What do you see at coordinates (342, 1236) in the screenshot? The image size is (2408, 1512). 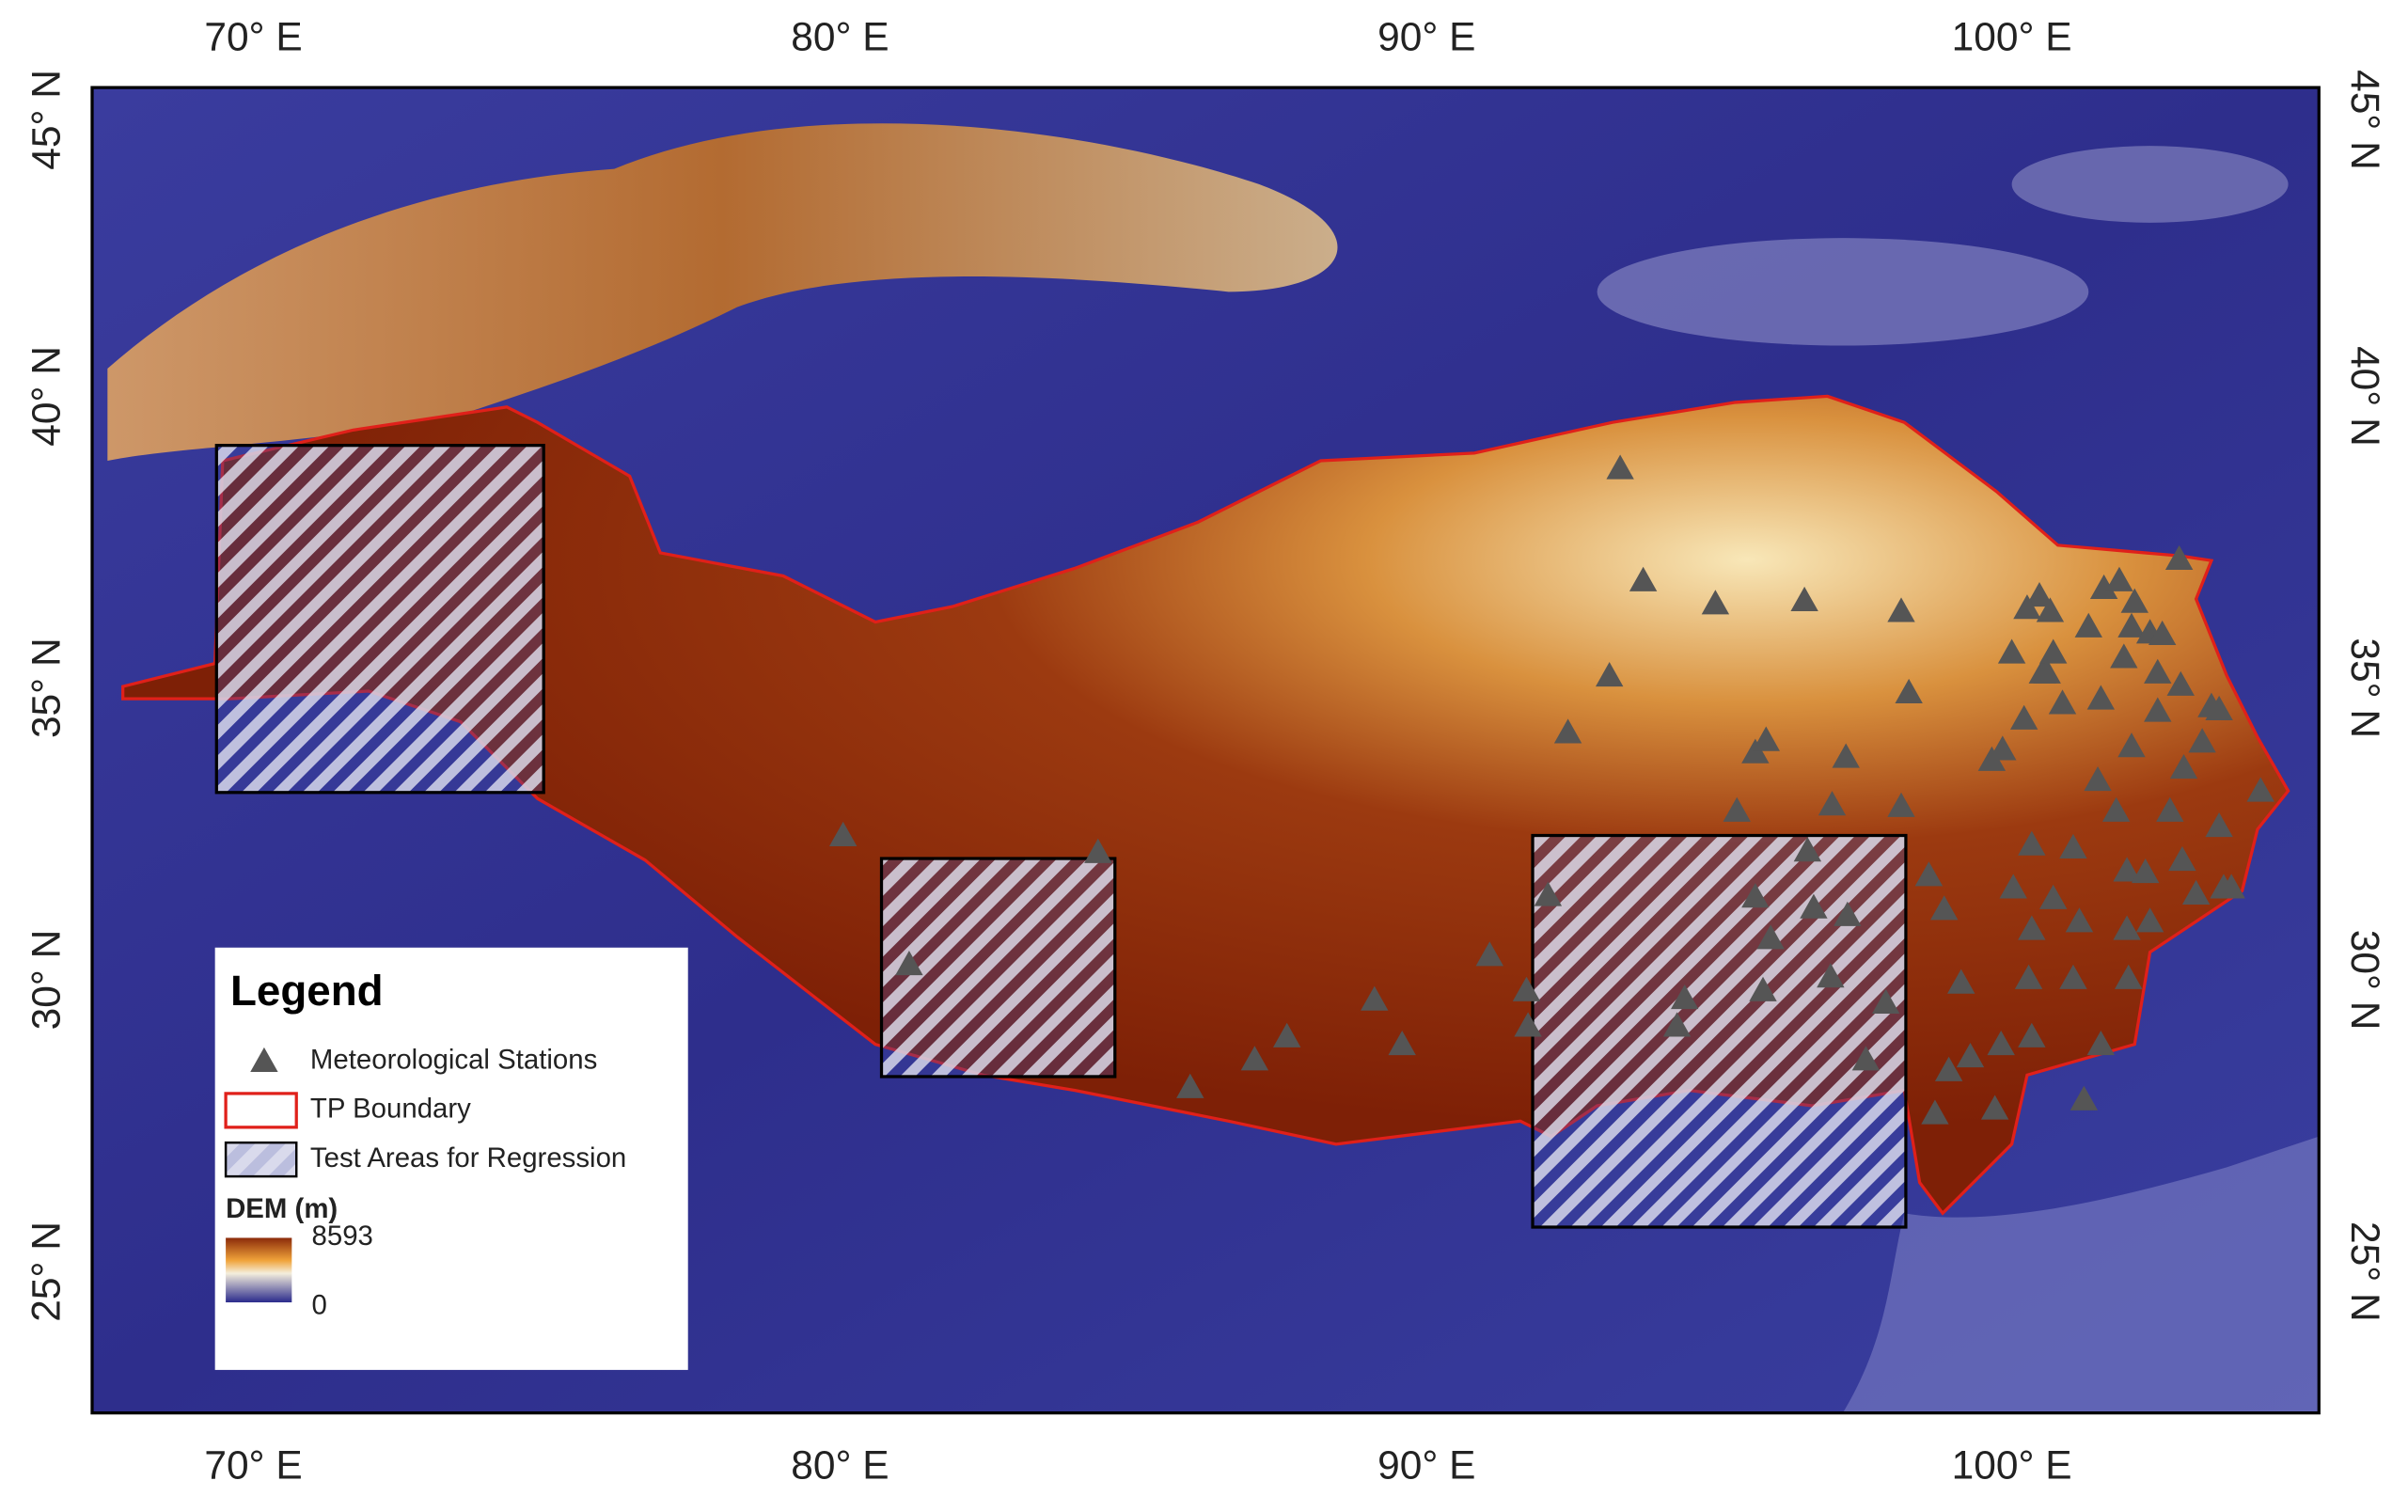 I see `dem-max: 8593` at bounding box center [342, 1236].